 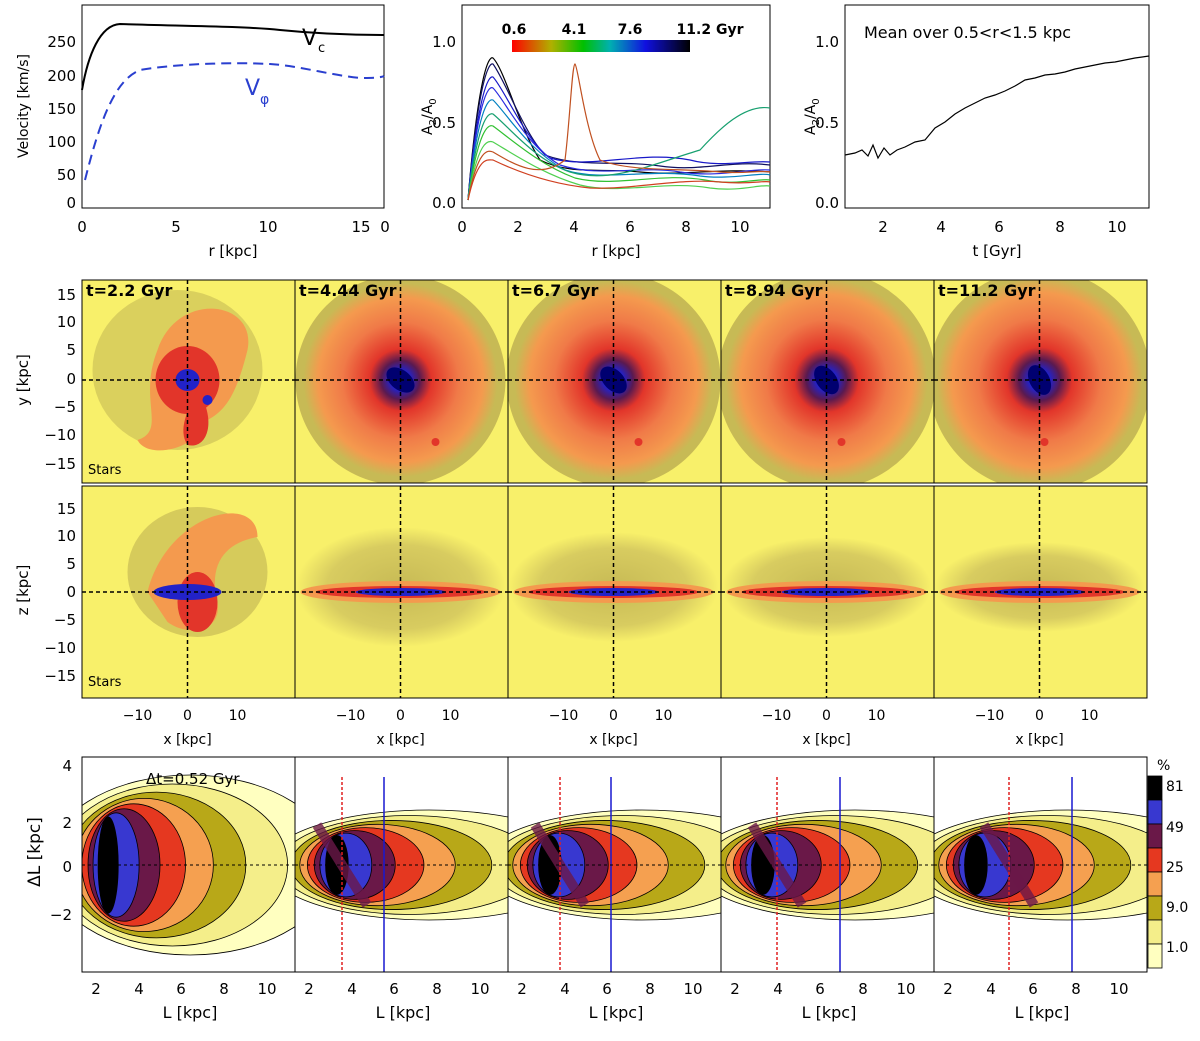 I want to click on velocity-ytick: 0, so click(x=71, y=203).